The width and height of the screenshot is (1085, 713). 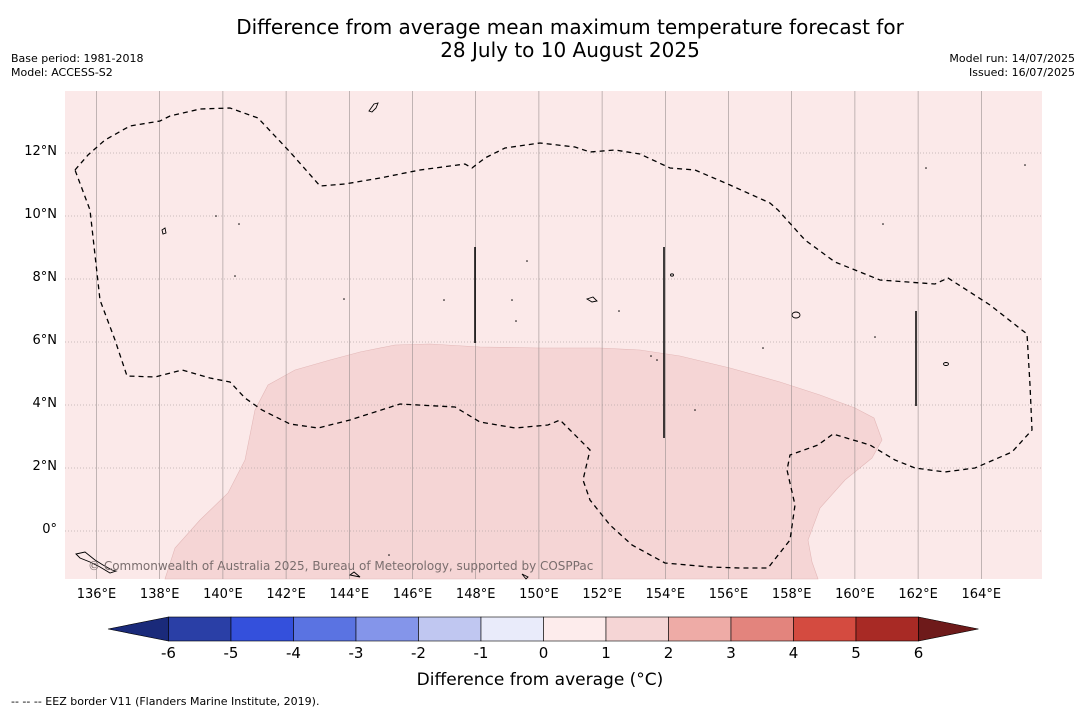 I want to click on lat-tick-label: 8°N, so click(x=45, y=277).